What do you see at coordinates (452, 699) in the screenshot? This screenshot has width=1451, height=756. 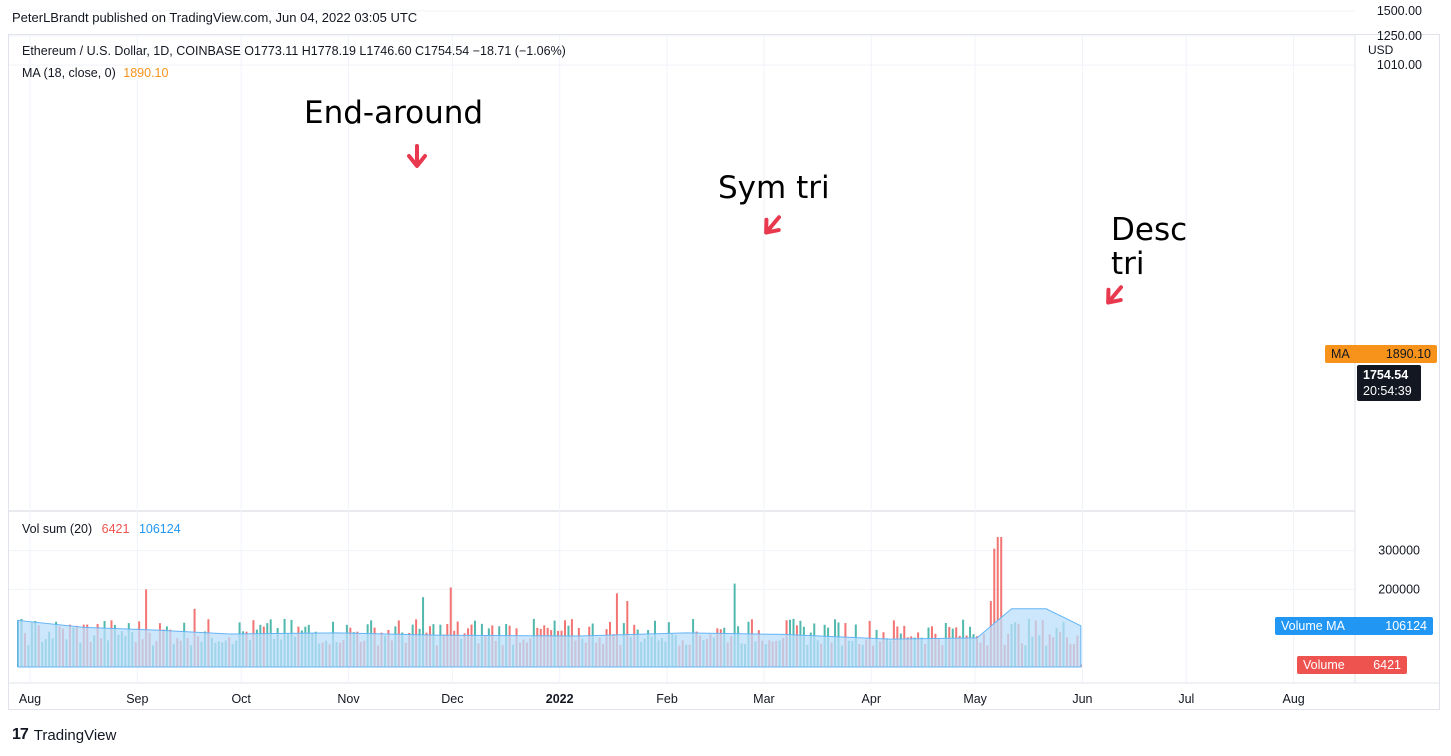 I see `time-tick-label: Dec` at bounding box center [452, 699].